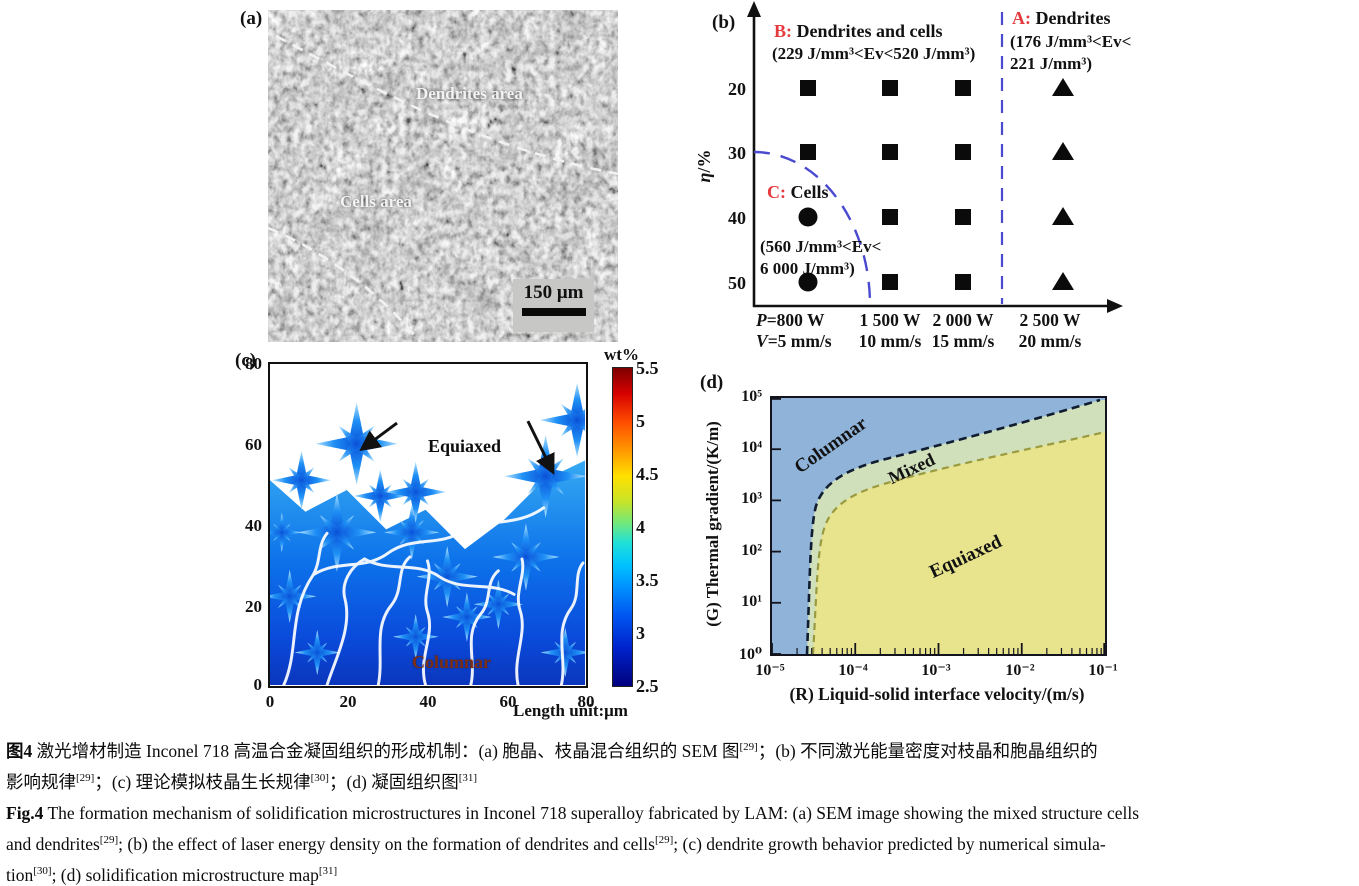 This screenshot has width=1359, height=886. What do you see at coordinates (25, 813) in the screenshot?
I see `caption-en-tag: Fig.4` at bounding box center [25, 813].